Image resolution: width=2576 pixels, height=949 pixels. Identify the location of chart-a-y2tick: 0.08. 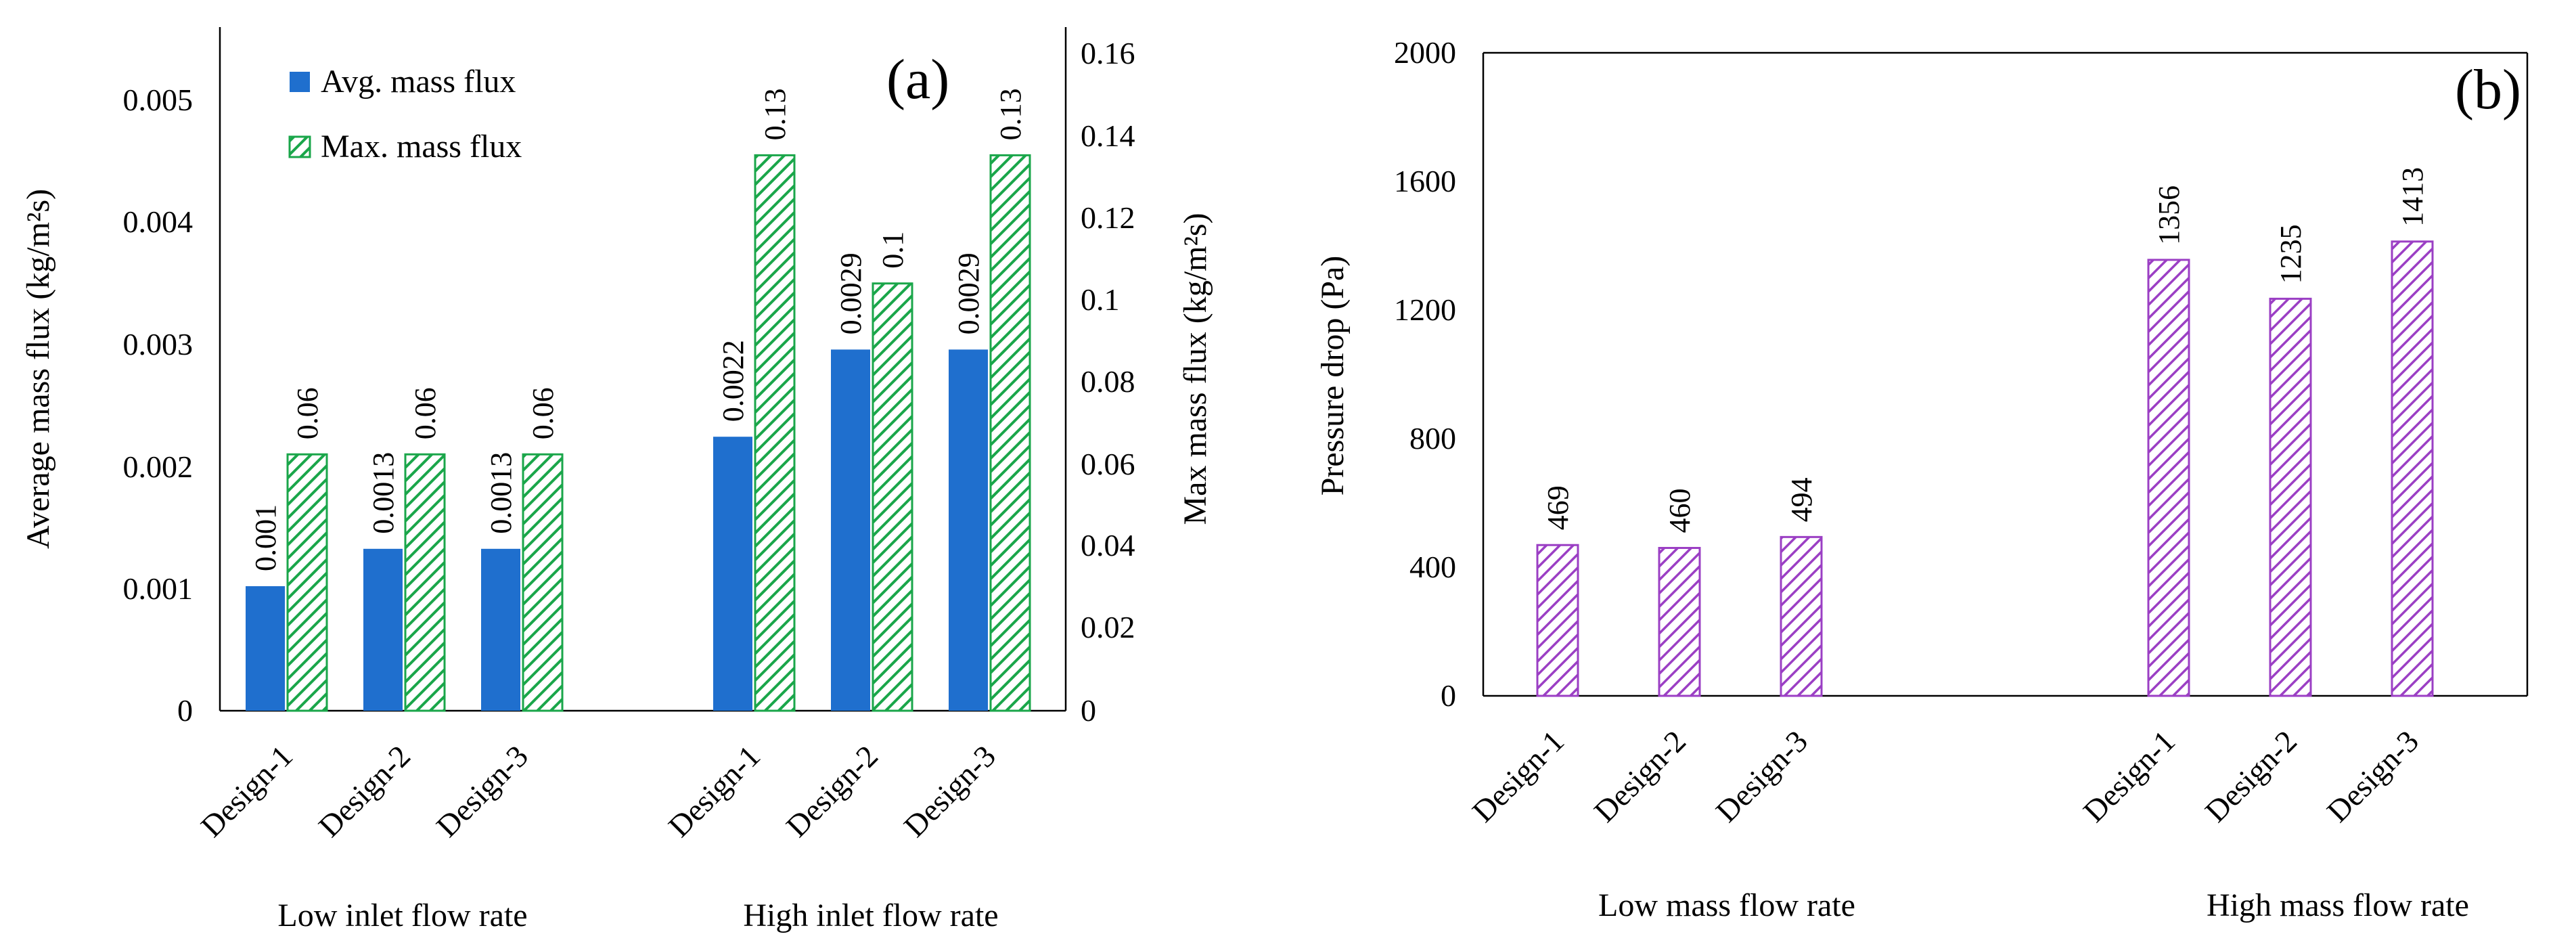
(1108, 381).